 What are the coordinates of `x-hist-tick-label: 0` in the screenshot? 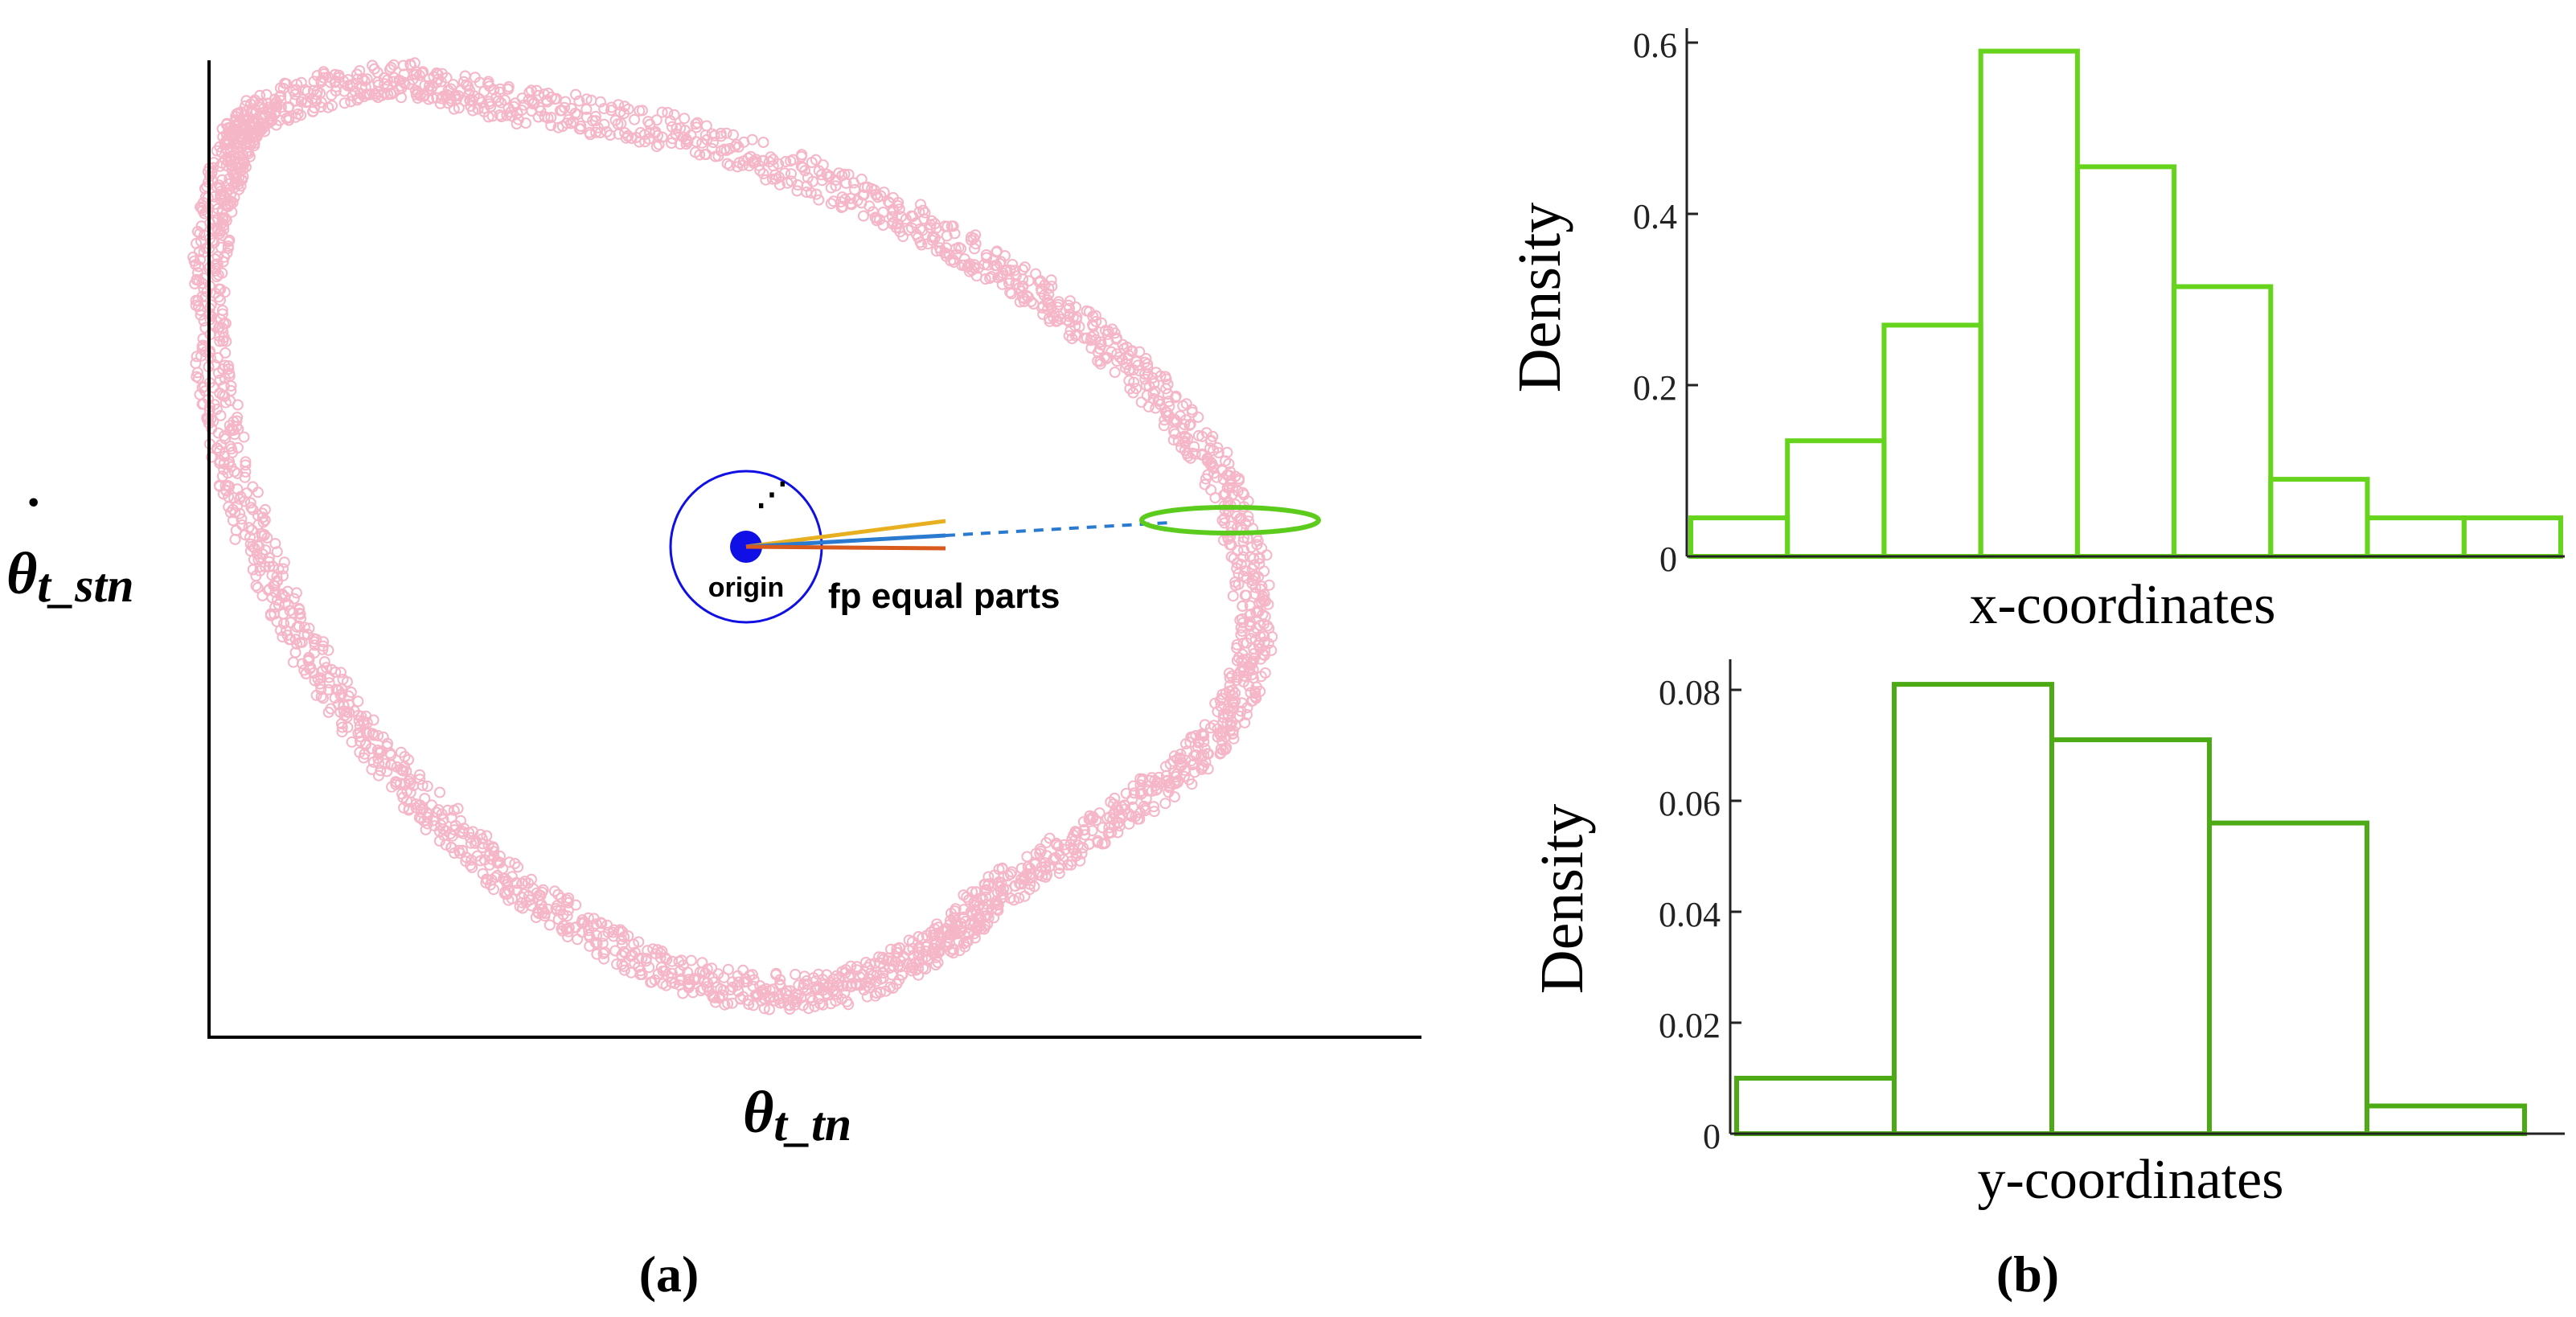 It's located at (1668, 560).